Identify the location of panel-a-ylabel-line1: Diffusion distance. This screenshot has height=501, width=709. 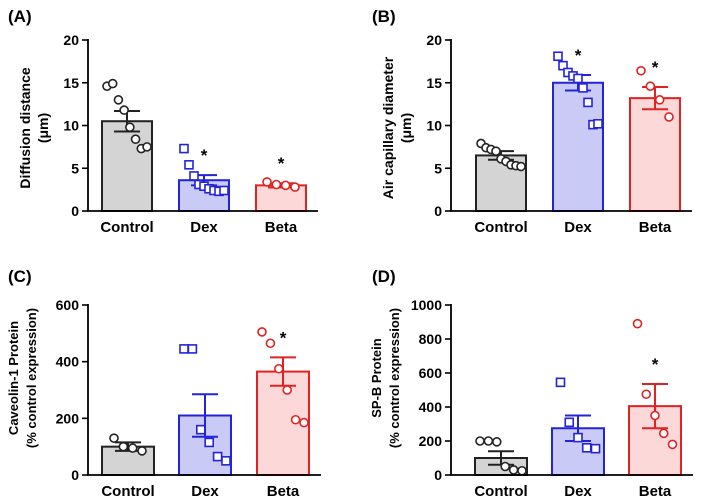
(25, 128).